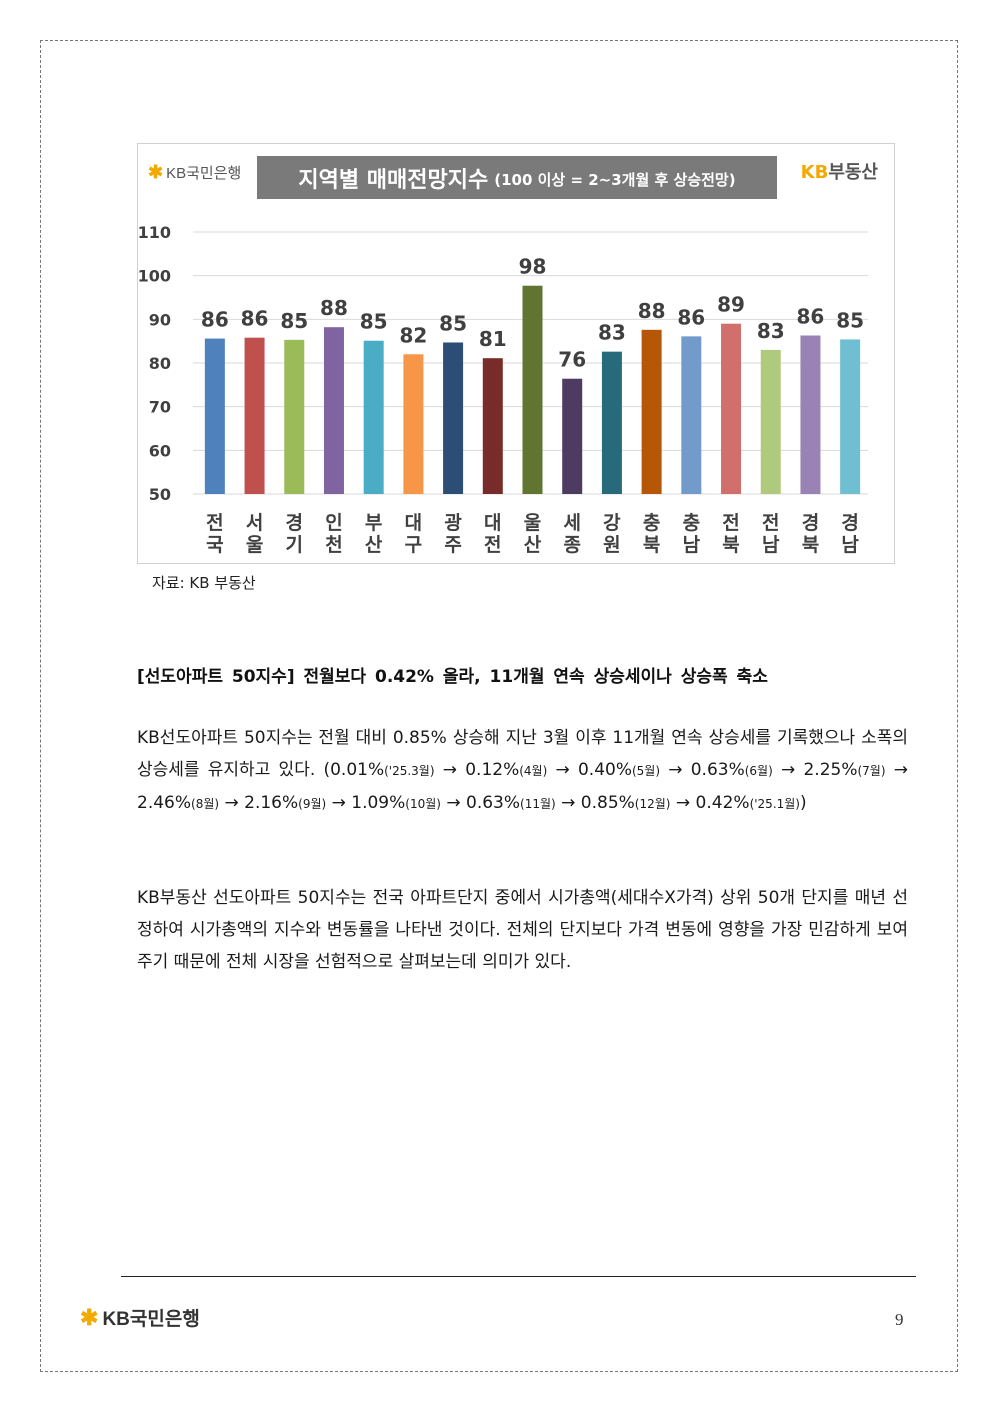 This screenshot has width=1000, height=1414. I want to click on data-label: 76, so click(572, 360).